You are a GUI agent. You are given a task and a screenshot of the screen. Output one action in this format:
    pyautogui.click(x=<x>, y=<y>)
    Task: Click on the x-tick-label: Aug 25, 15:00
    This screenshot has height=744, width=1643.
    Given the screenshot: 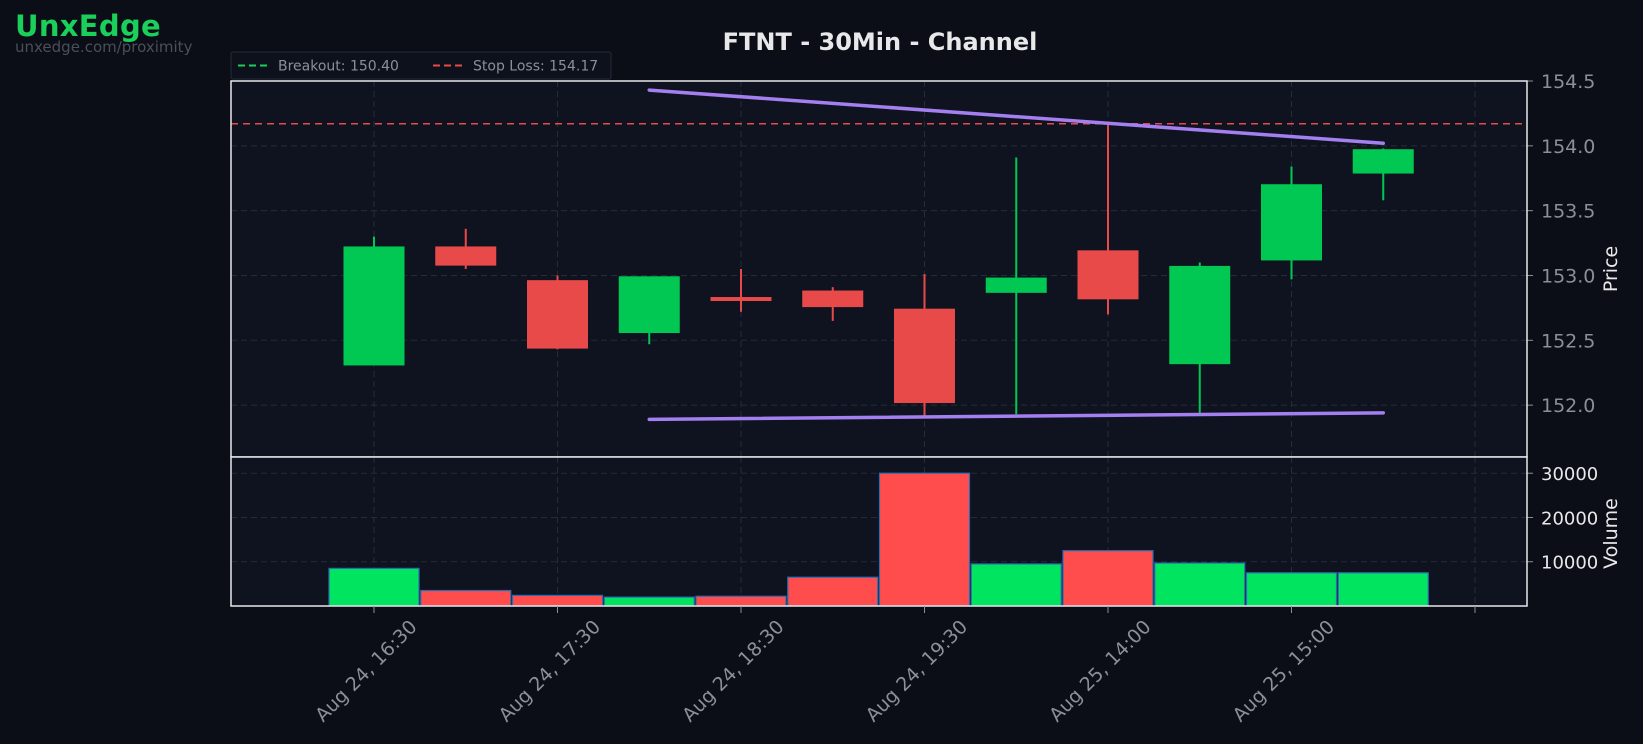 What is the action you would take?
    pyautogui.click(x=1284, y=671)
    